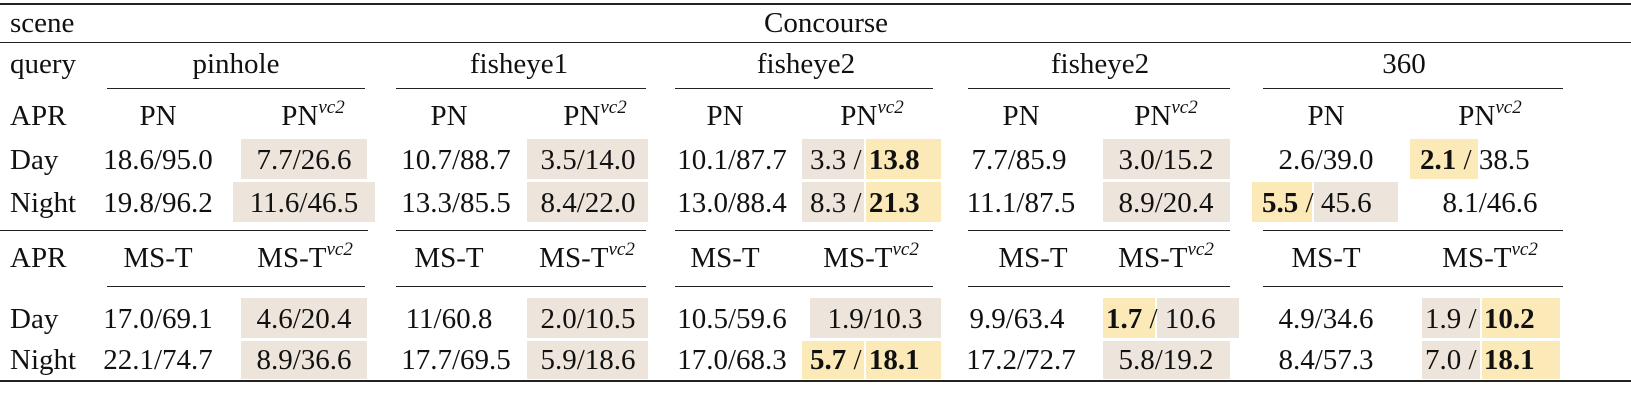 The height and width of the screenshot is (405, 1631). I want to click on cell-pn-day-pinhole-vc: 7.7/26.6, so click(304, 160).